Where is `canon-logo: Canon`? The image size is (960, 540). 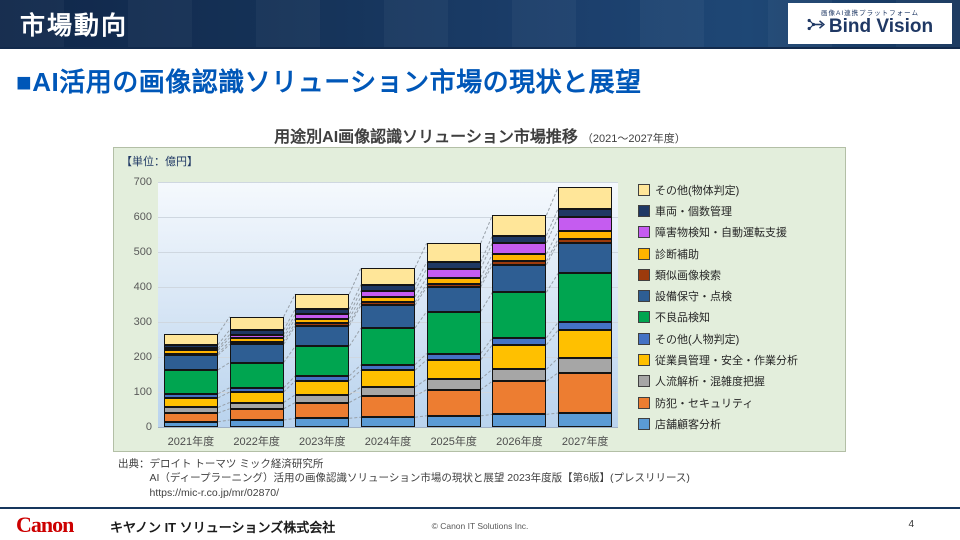
canon-logo: Canon is located at coordinates (45, 524).